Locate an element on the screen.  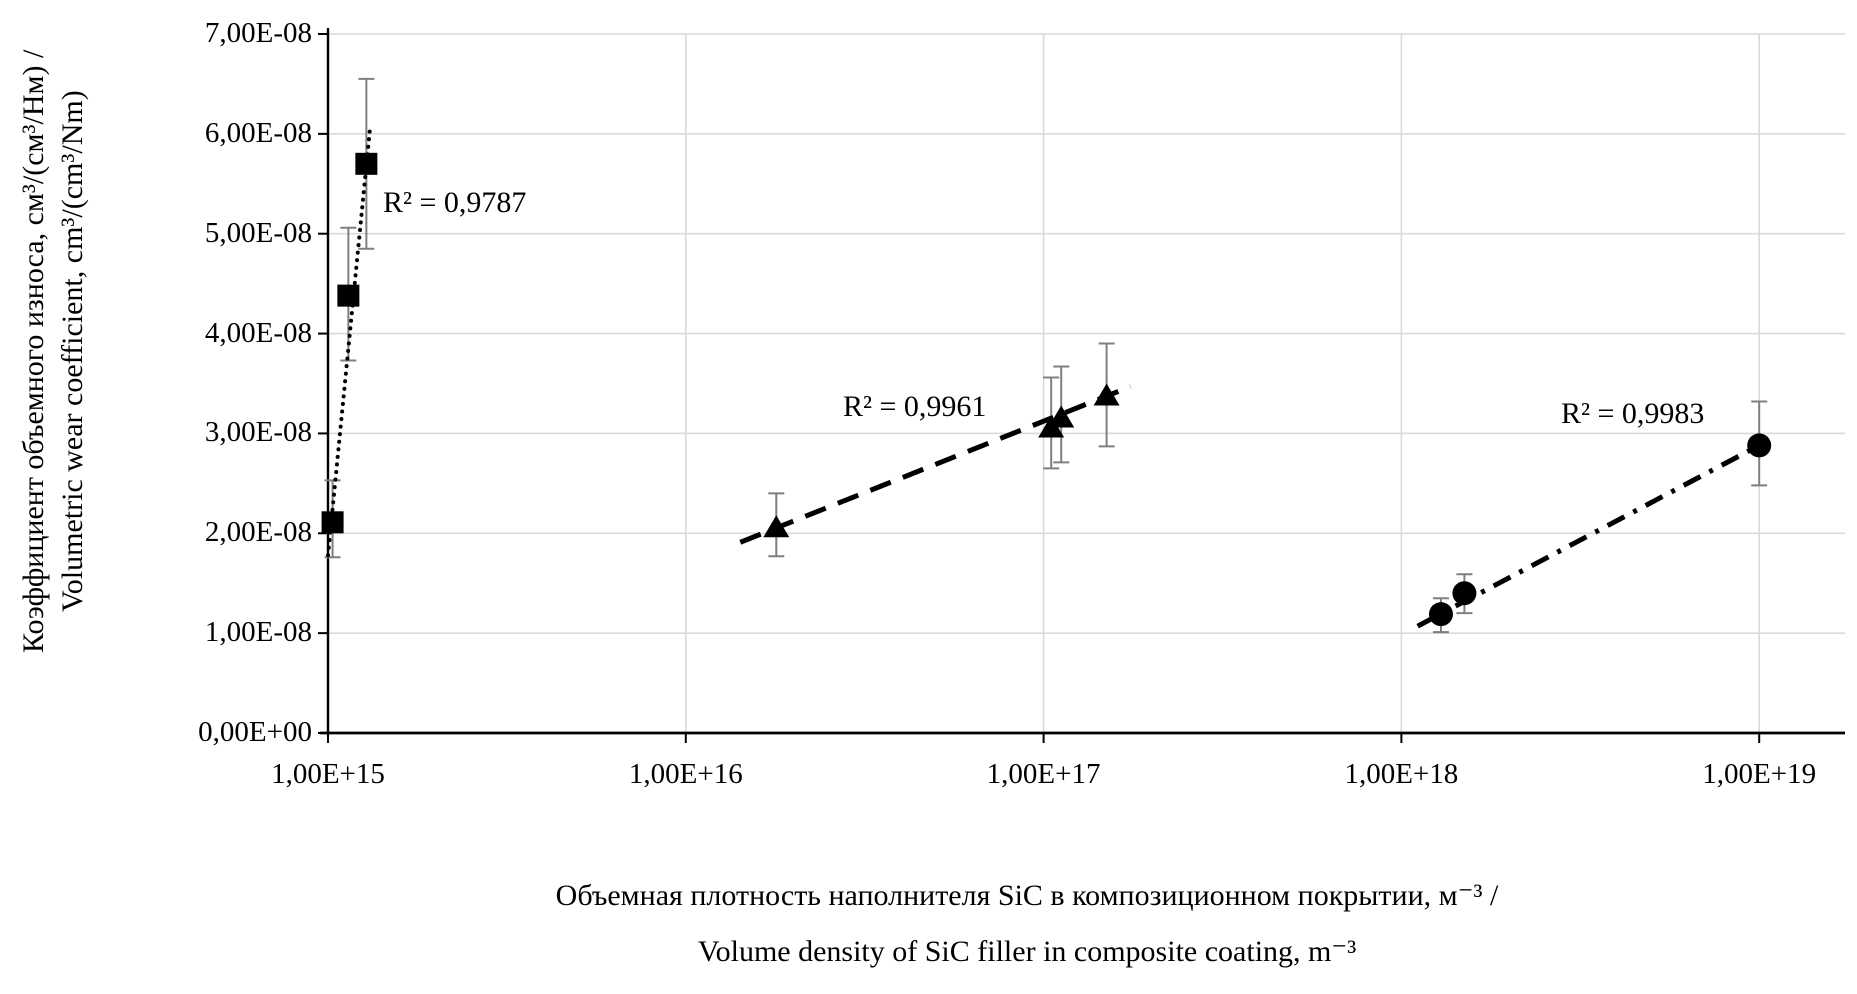
r-squared-label-squares: R² = 0,9787 is located at coordinates (455, 202).